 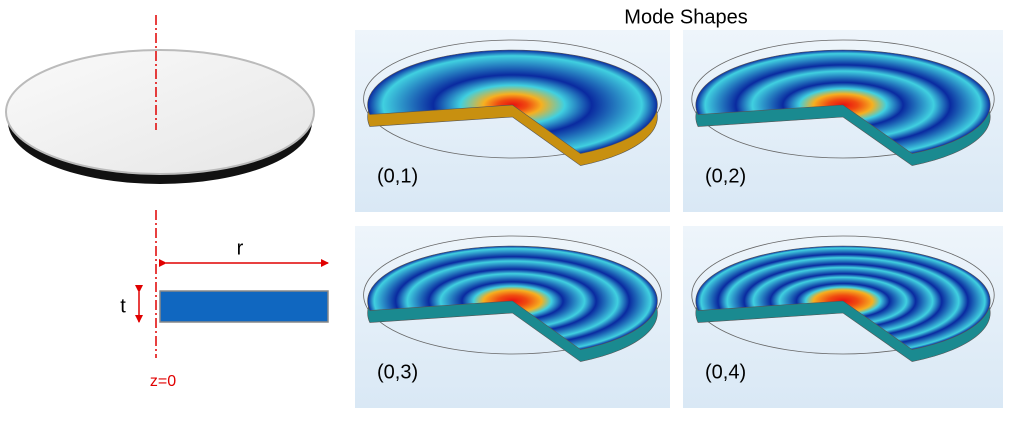 I want to click on mode-panel: (0,4), so click(x=843, y=317).